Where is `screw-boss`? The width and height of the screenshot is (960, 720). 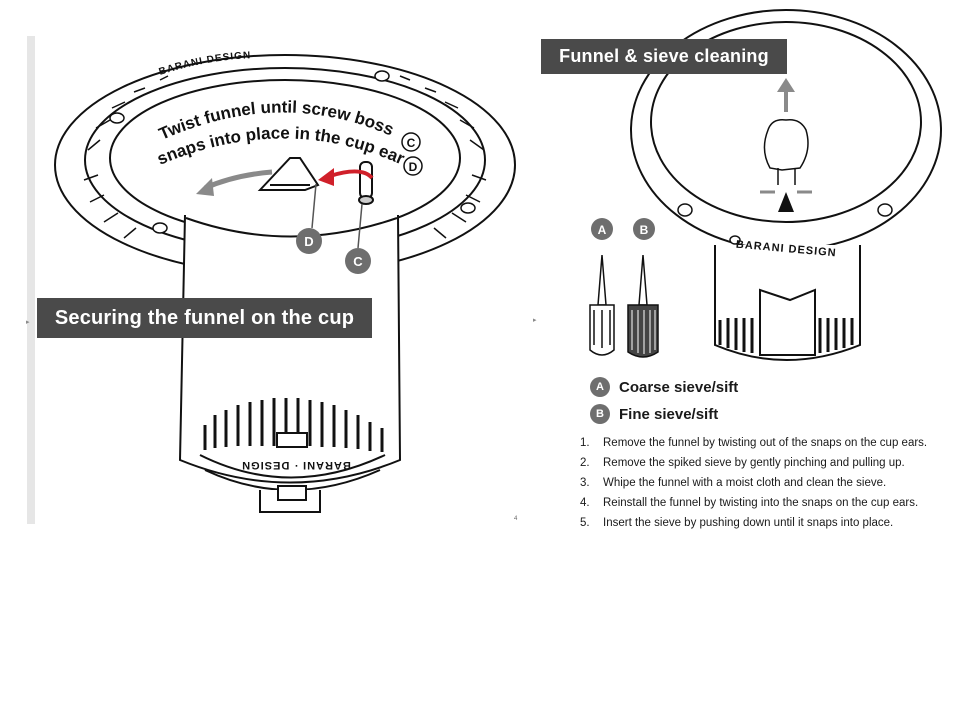 screw-boss is located at coordinates (288, 174).